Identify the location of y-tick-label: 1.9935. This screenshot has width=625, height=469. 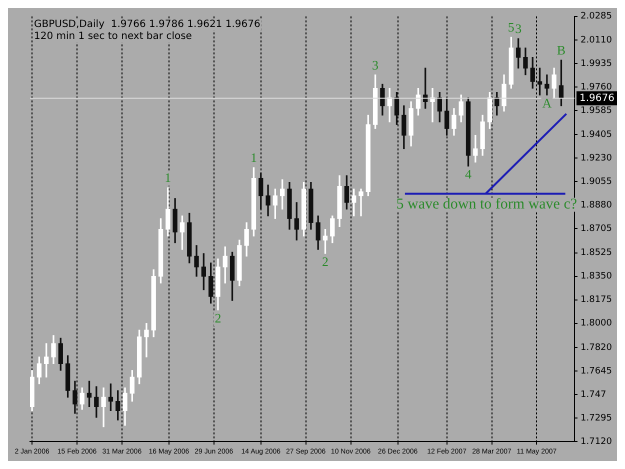
(596, 63).